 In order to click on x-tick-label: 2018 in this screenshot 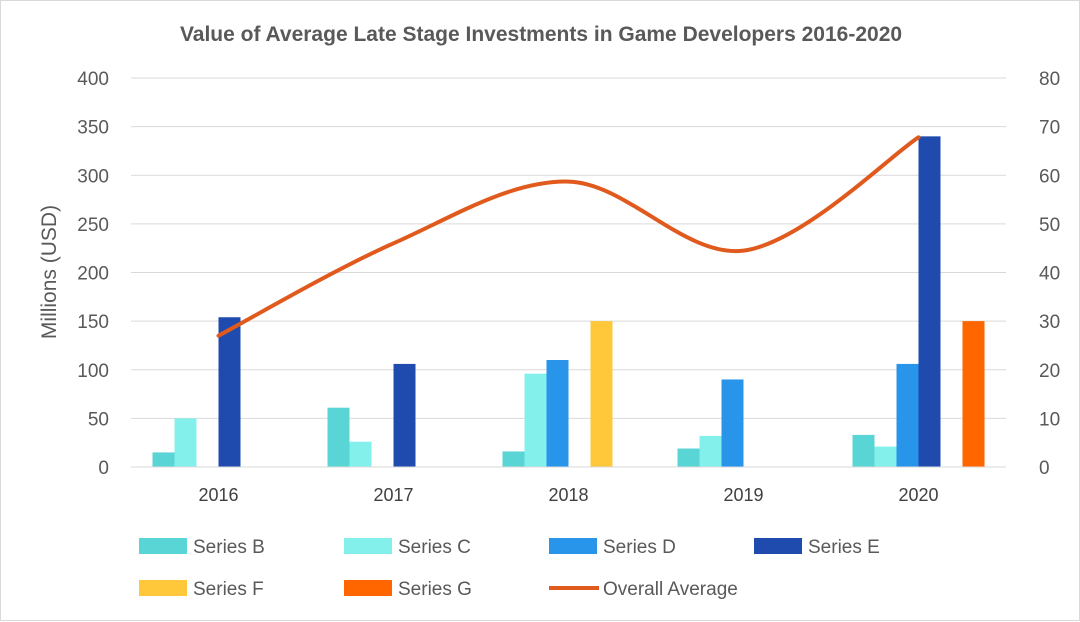, I will do `click(568, 495)`.